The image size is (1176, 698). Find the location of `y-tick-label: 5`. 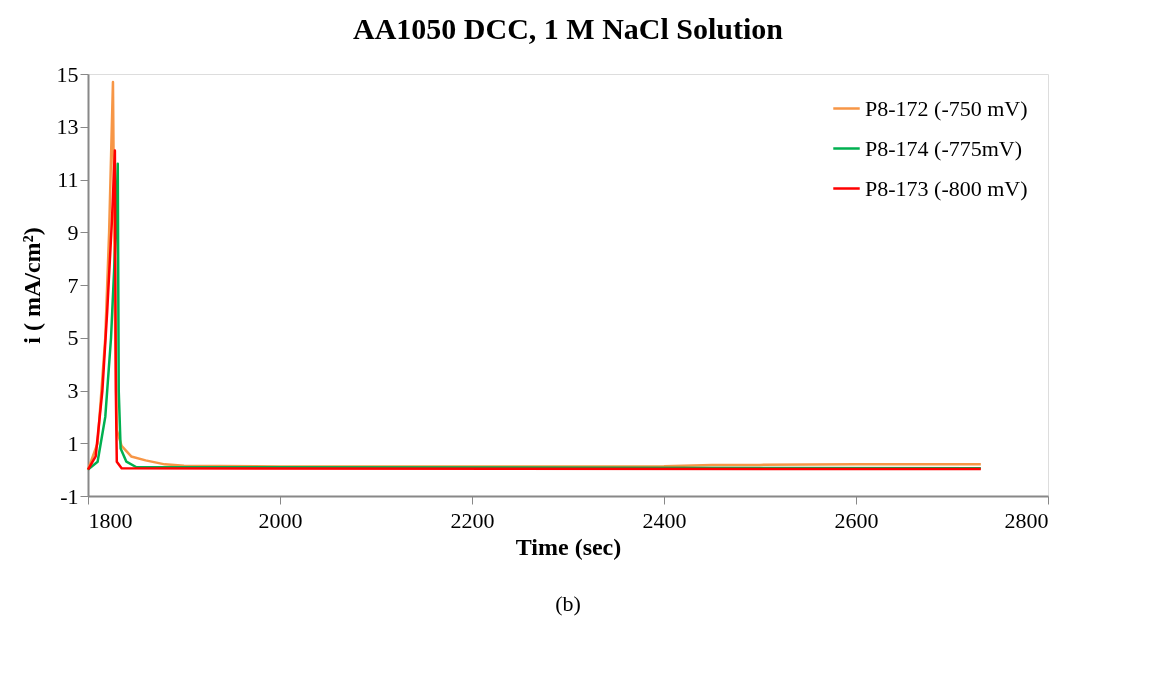

y-tick-label: 5 is located at coordinates (73, 338).